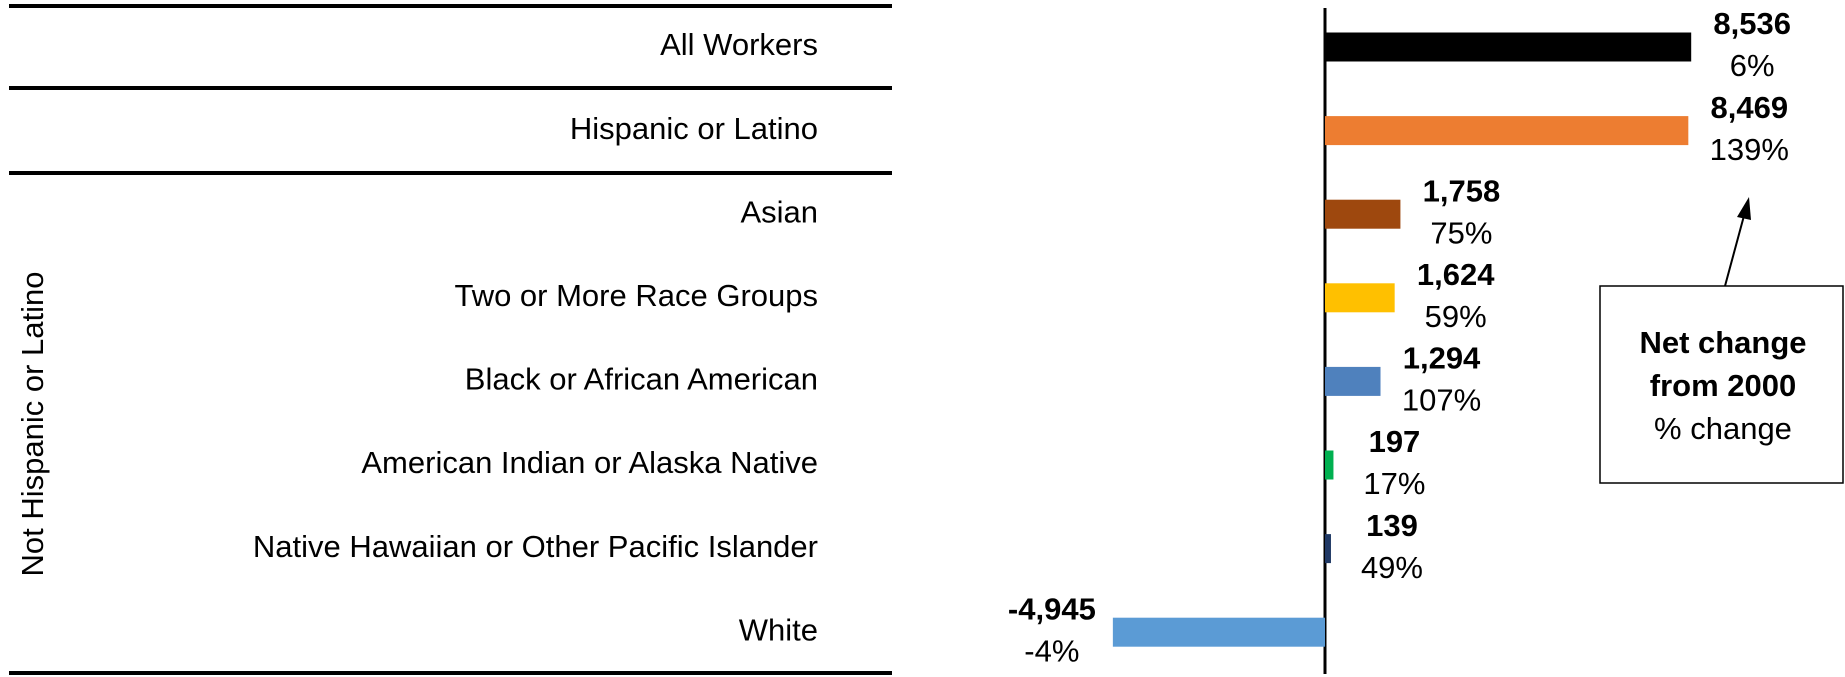 This screenshot has height=677, width=1845. What do you see at coordinates (779, 211) in the screenshot?
I see `category-label: Asian` at bounding box center [779, 211].